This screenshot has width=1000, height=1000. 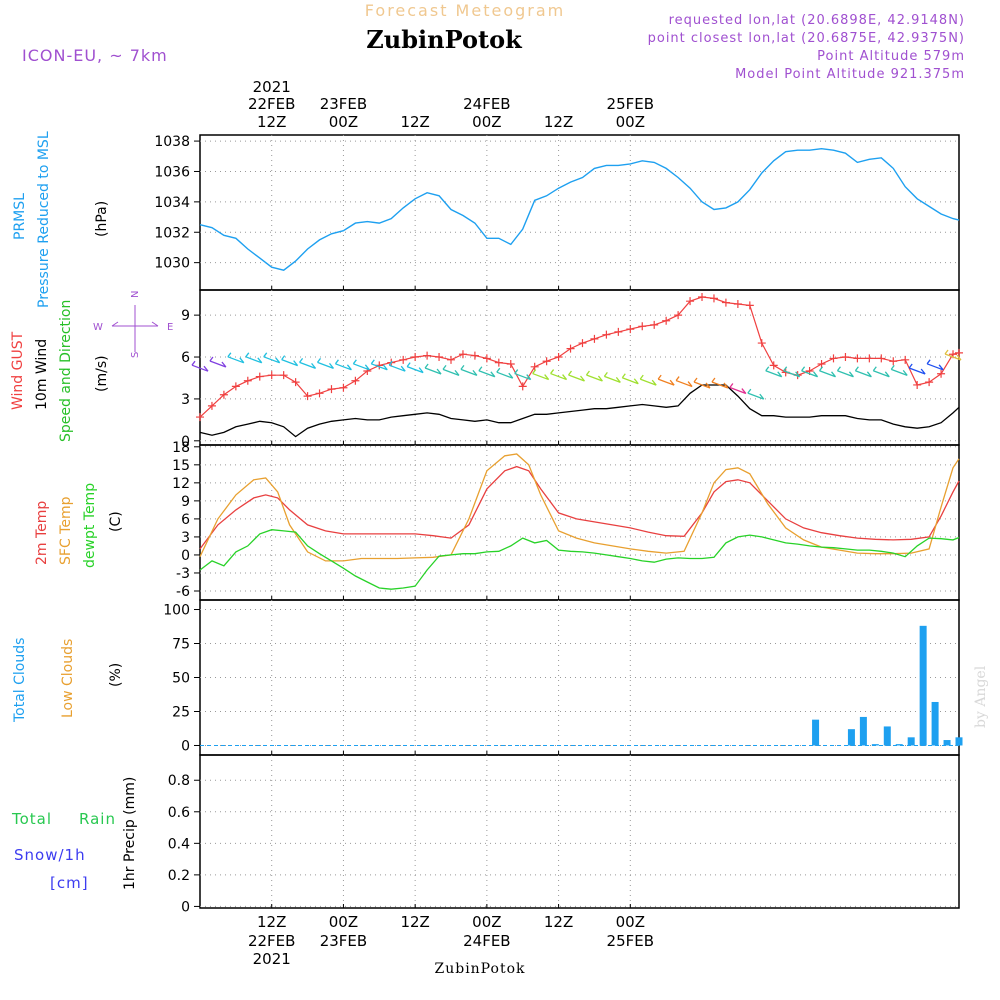 What do you see at coordinates (577, 831) in the screenshot?
I see `panel-precip` at bounding box center [577, 831].